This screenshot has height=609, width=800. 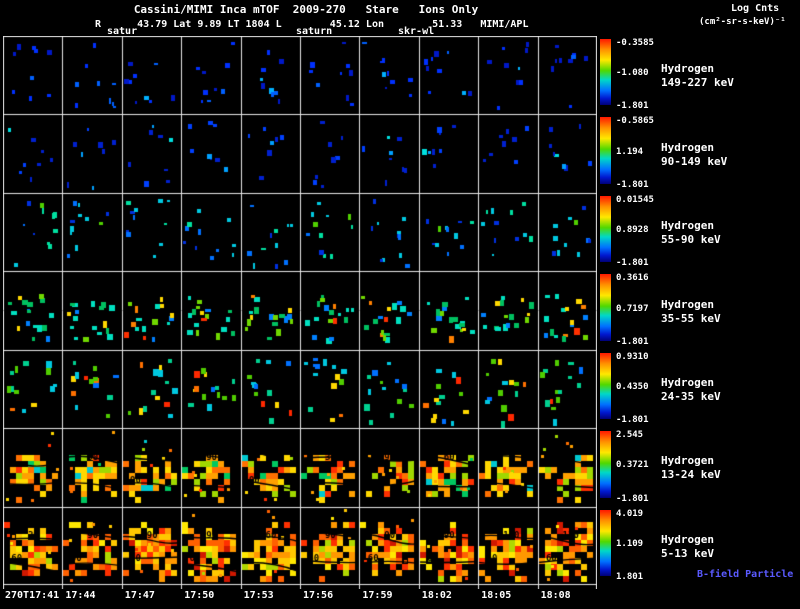 What do you see at coordinates (199, 595) in the screenshot?
I see `time-tick: 17:50` at bounding box center [199, 595].